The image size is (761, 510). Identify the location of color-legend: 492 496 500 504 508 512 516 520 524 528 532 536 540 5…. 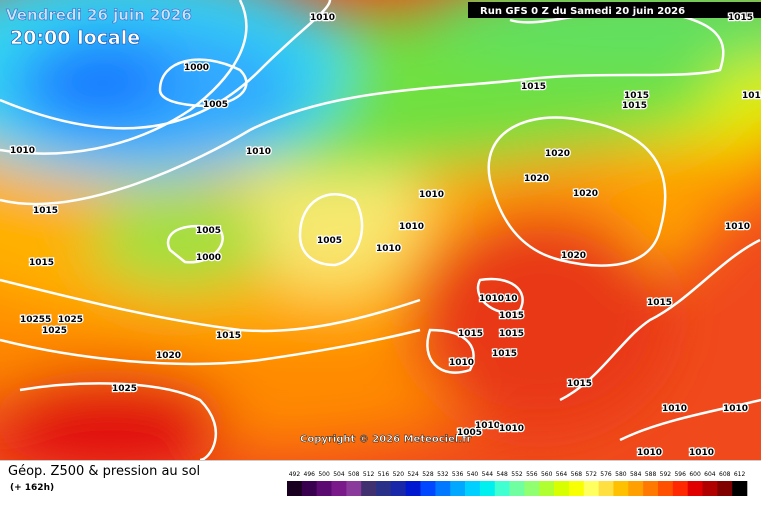
(517, 483).